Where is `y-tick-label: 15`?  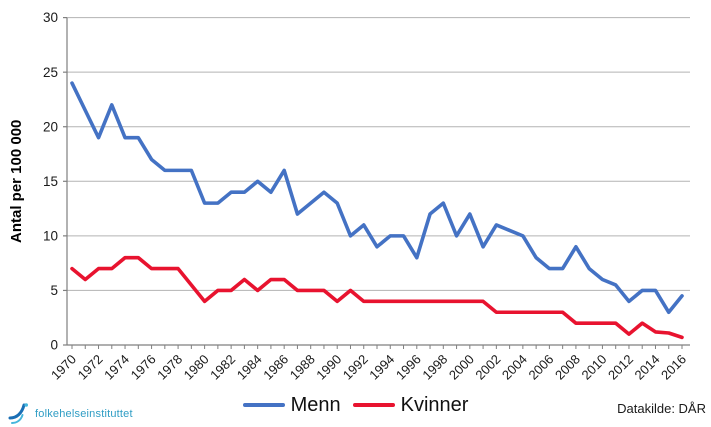
y-tick-label: 15 is located at coordinates (50, 181).